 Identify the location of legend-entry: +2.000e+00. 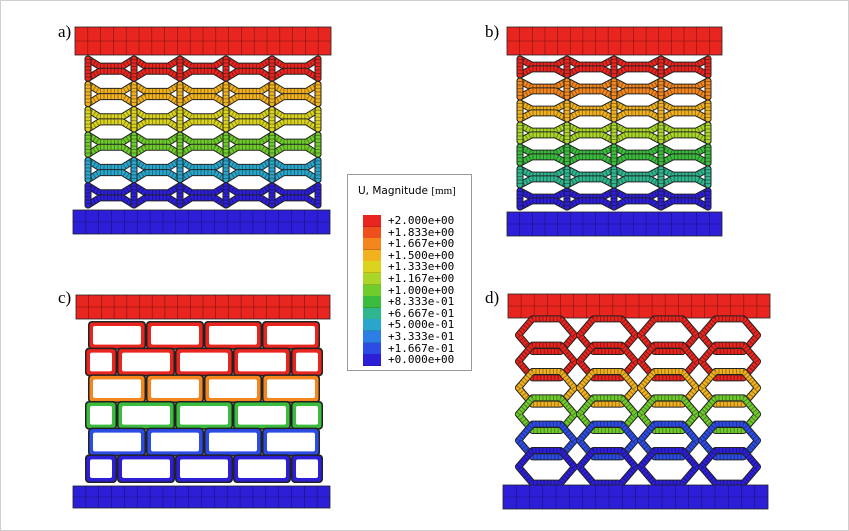
(408, 220).